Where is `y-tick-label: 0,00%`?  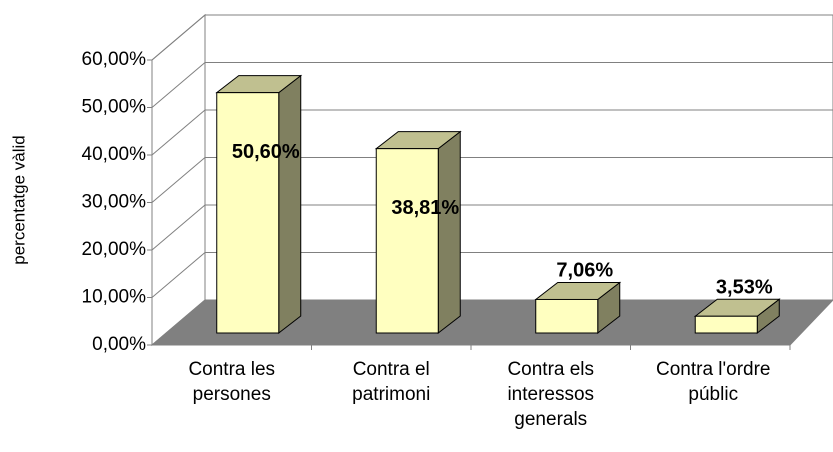 y-tick-label: 0,00% is located at coordinates (119, 344).